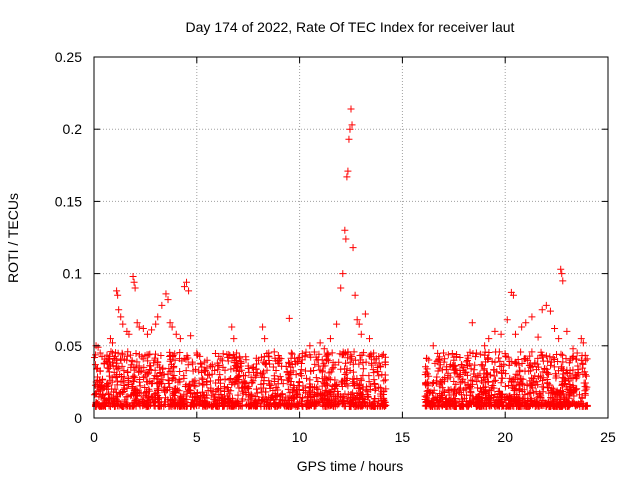 The height and width of the screenshot is (480, 640). Describe the element at coordinates (73, 129) in the screenshot. I see `y-tick-label: 0.2` at that location.